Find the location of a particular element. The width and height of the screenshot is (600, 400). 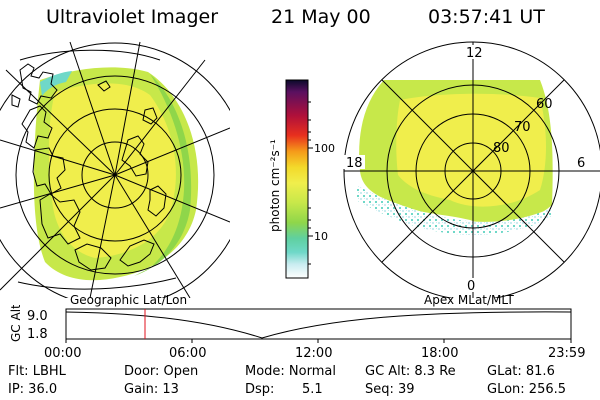

dsp-value: 5.1 is located at coordinates (312, 389).